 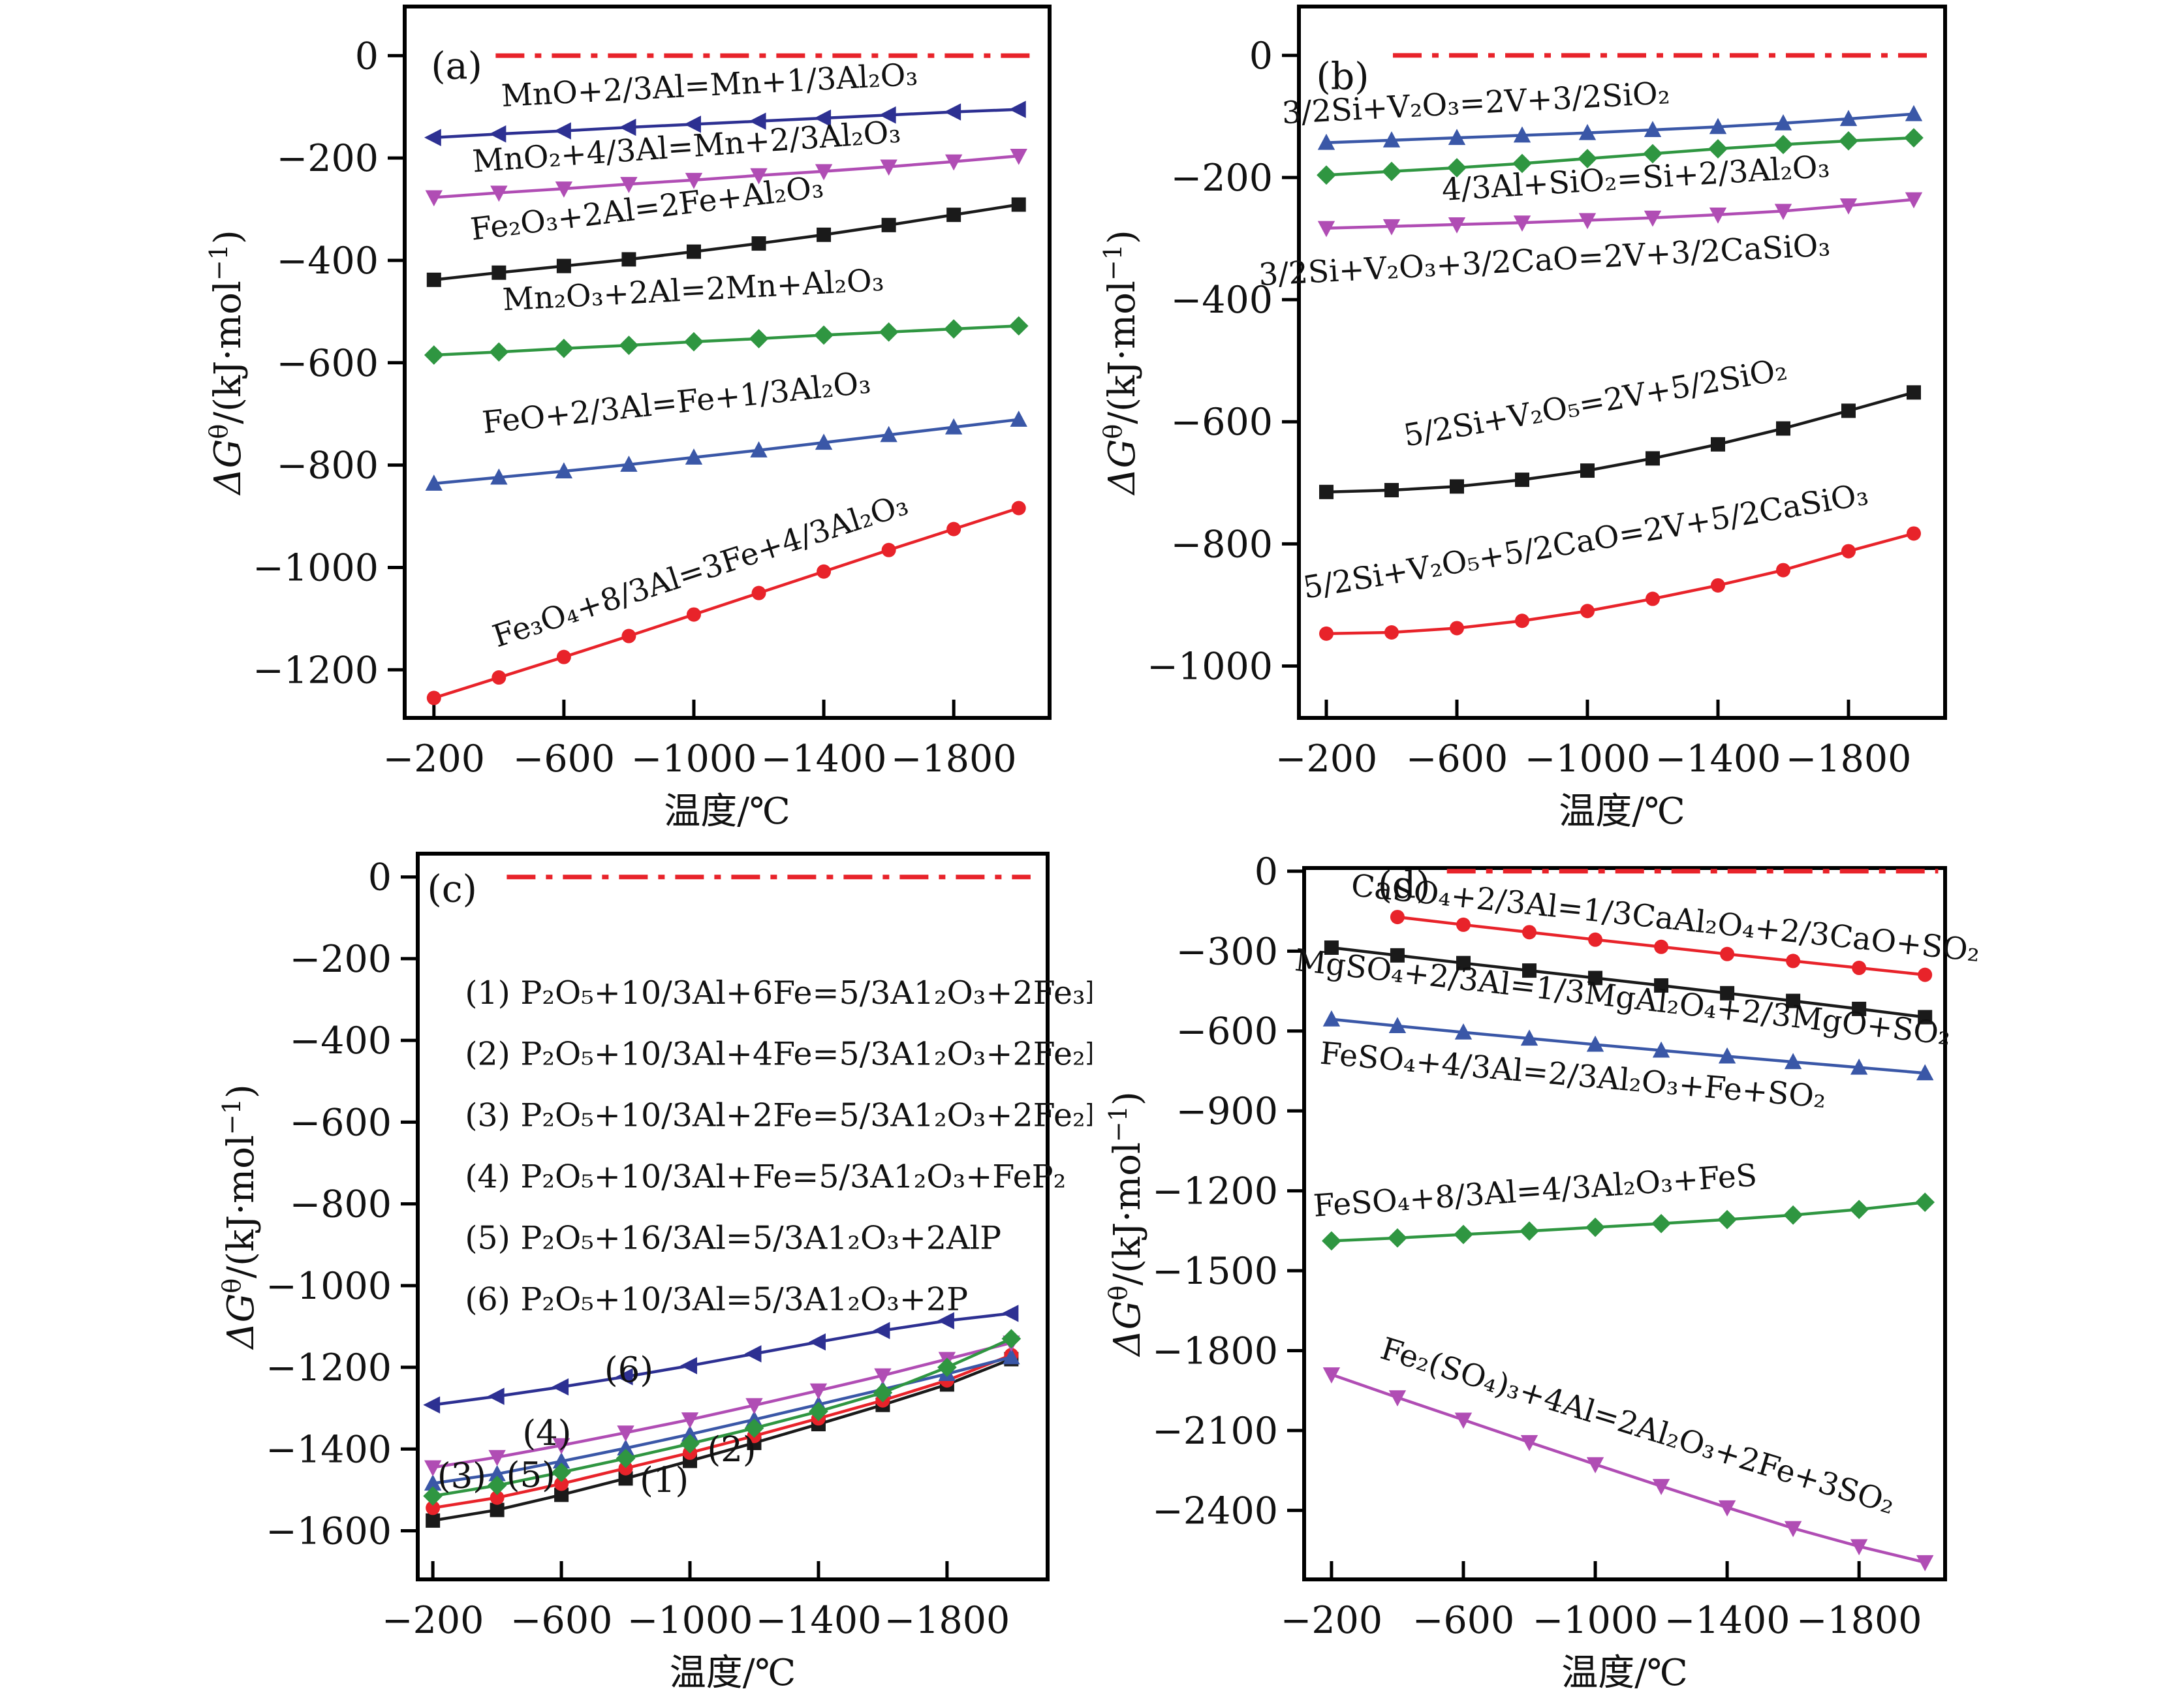 What do you see at coordinates (329, 363) in the screenshot?
I see `y-axis: 0 −200 −400 −600 −800 −1000 −1200` at bounding box center [329, 363].